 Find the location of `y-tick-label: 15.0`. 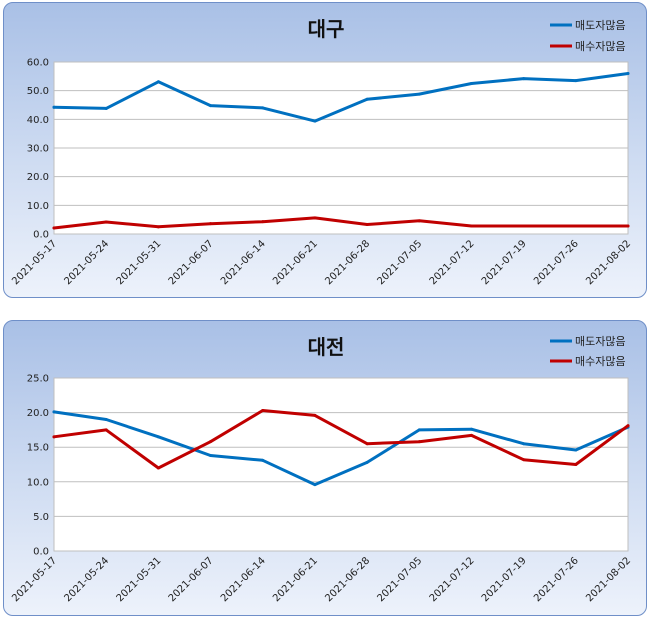

y-tick-label: 15.0 is located at coordinates (38, 448).